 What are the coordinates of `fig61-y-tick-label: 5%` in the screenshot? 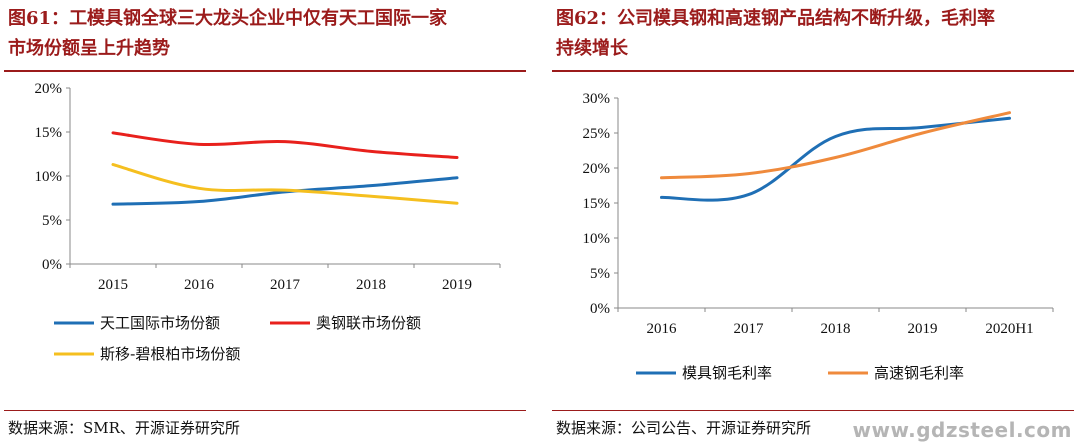 It's located at (52, 221).